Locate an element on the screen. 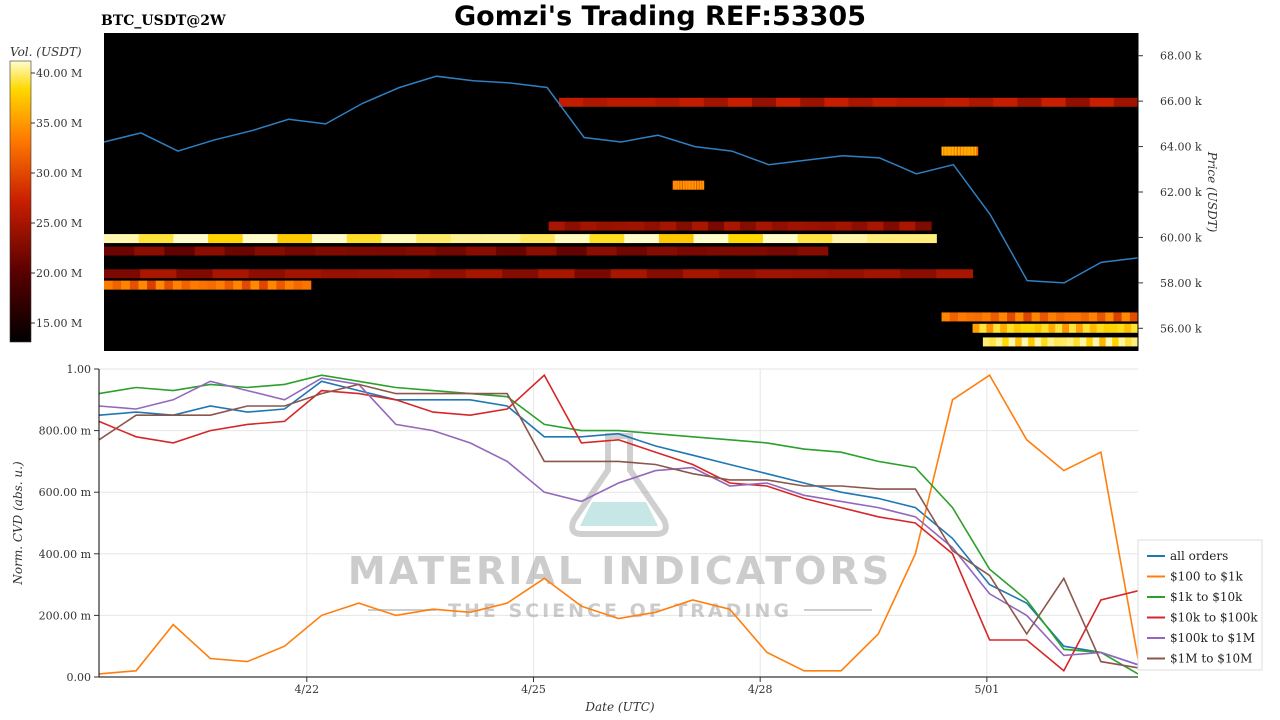  flask-liquid-icon is located at coordinates (619, 514).